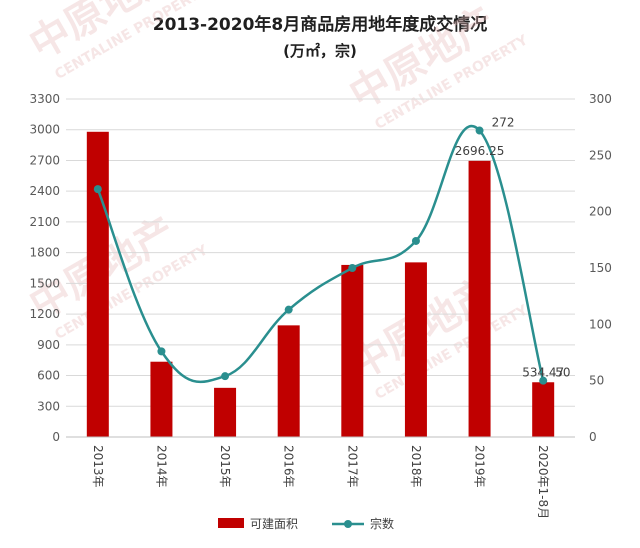 The image size is (640, 548). What do you see at coordinates (289, 466) in the screenshot?
I see `x-tick-label: 2016年` at bounding box center [289, 466].